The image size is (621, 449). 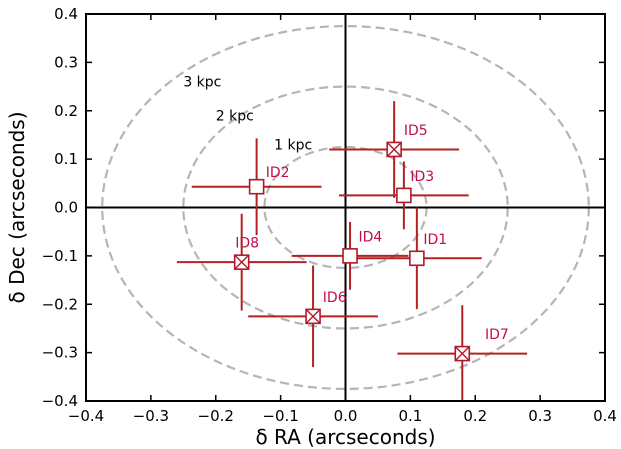 I want to click on marker-cross-b-id7, so click(x=462, y=354).